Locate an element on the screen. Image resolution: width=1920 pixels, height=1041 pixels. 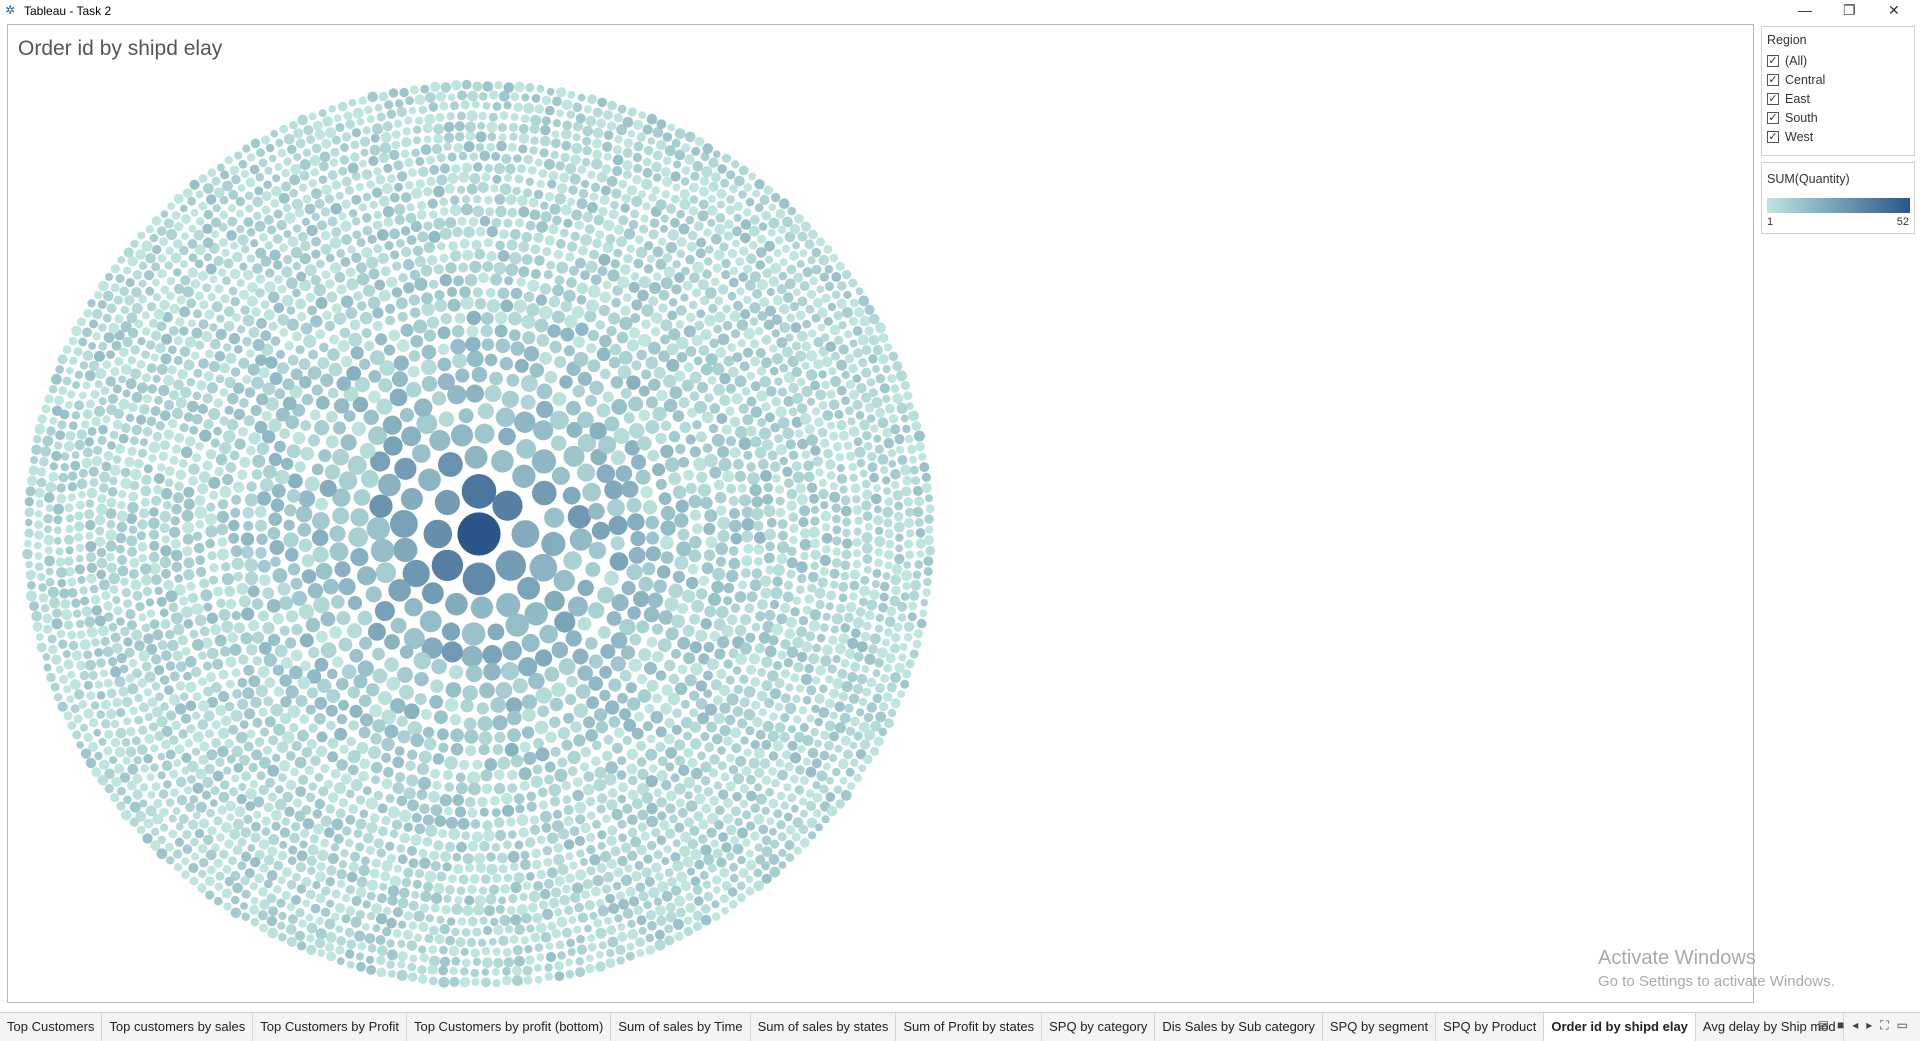
sheet-tab: Sum of sales by Time is located at coordinates (681, 1027).